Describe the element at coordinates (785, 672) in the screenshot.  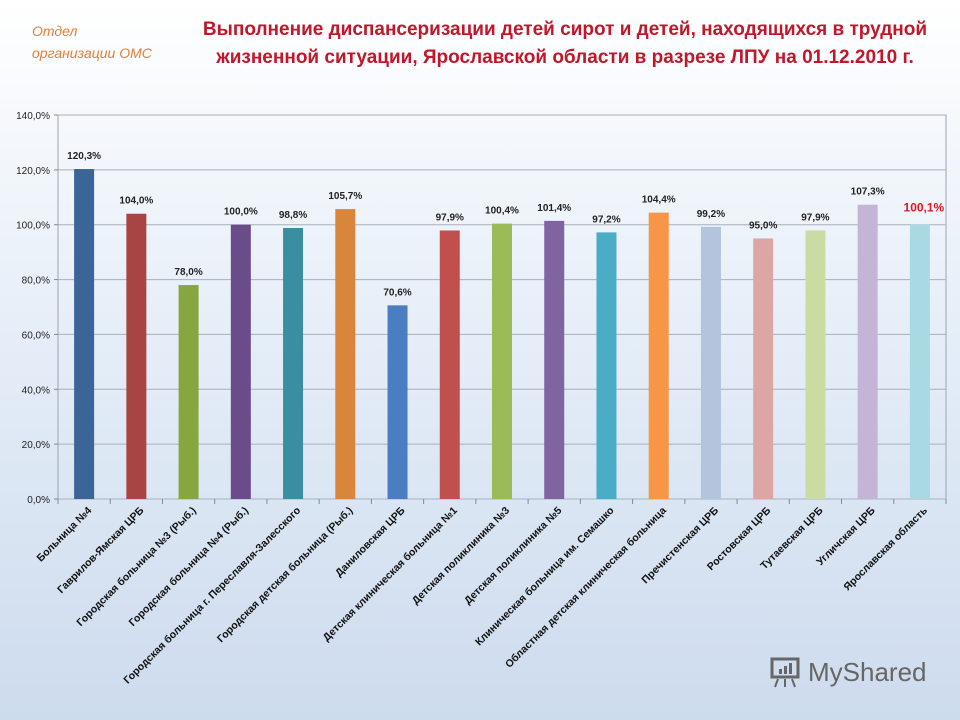
I see `presentation-icon` at that location.